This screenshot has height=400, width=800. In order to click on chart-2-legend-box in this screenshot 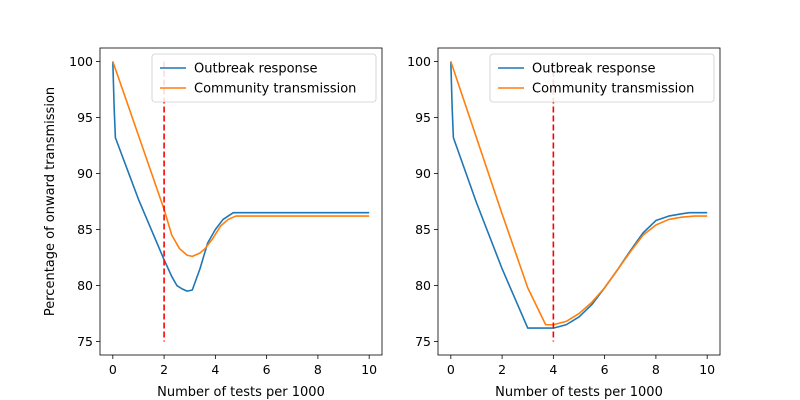, I will do `click(602, 78)`.